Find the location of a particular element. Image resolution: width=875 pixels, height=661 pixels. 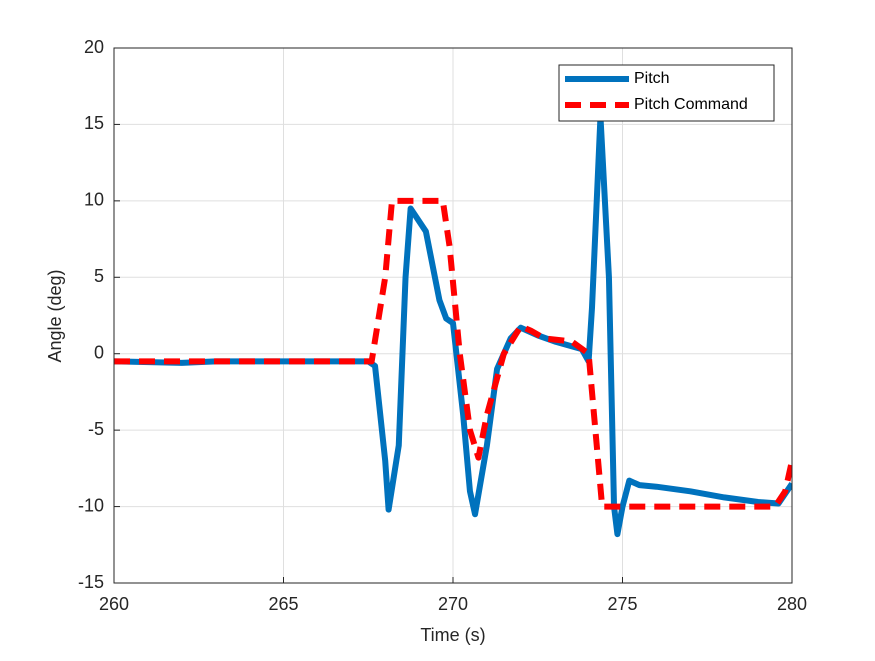

y-axis-label: Angle (deg) is located at coordinates (55, 315).